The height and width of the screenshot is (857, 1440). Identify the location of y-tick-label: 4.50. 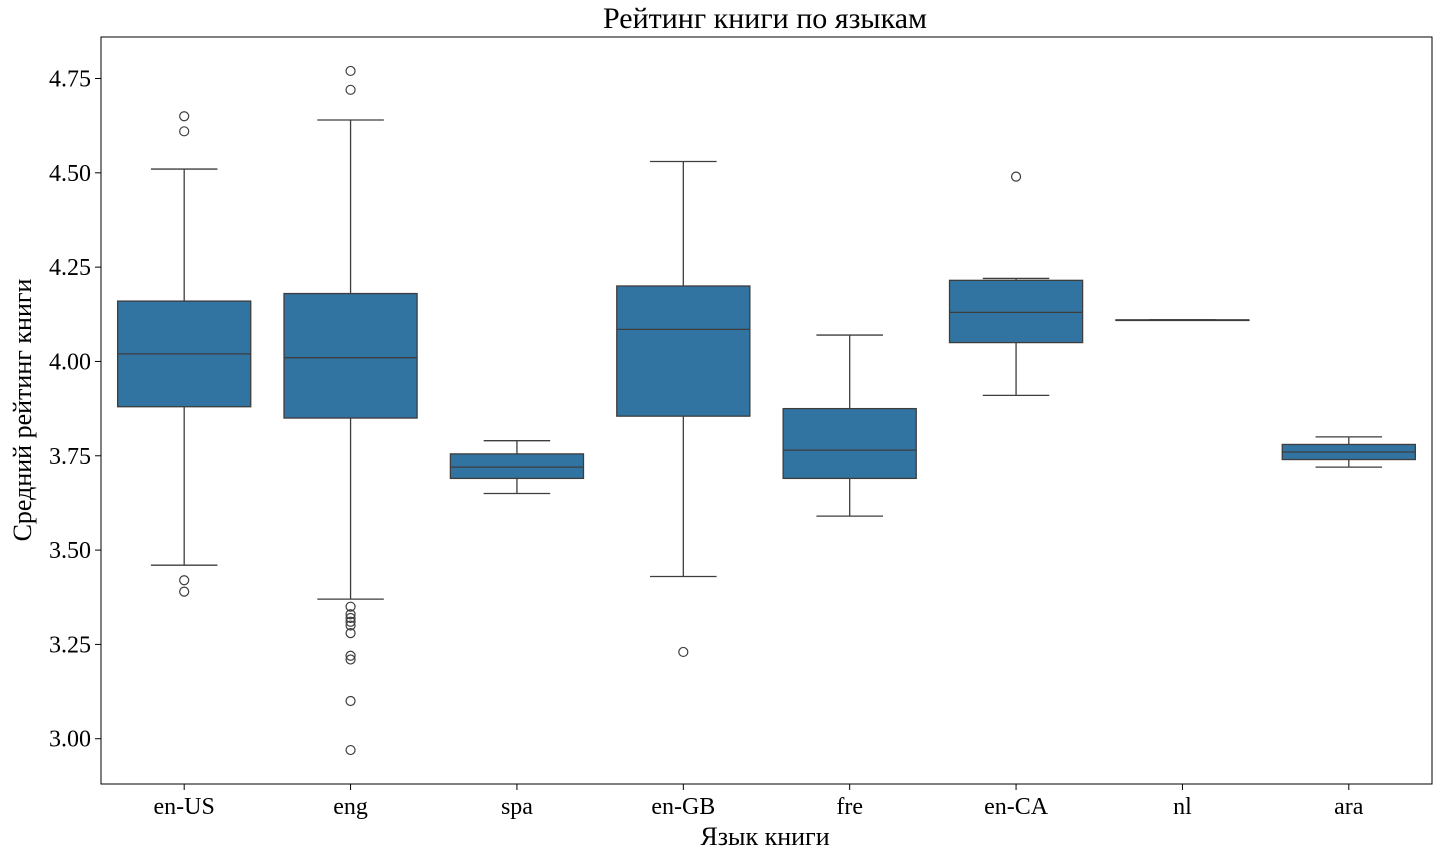
(70, 174).